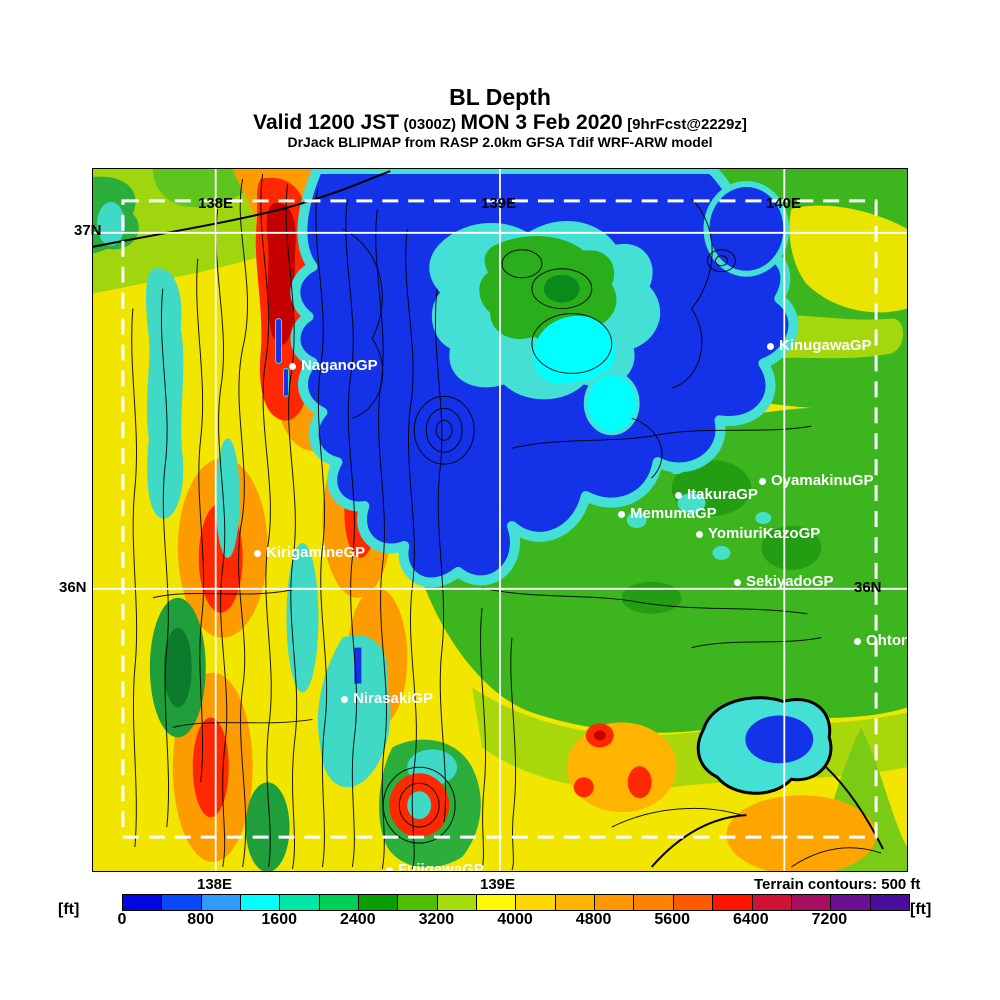 The height and width of the screenshot is (1000, 1000). What do you see at coordinates (358, 919) in the screenshot?
I see `legend-tick-label: 2400` at bounding box center [358, 919].